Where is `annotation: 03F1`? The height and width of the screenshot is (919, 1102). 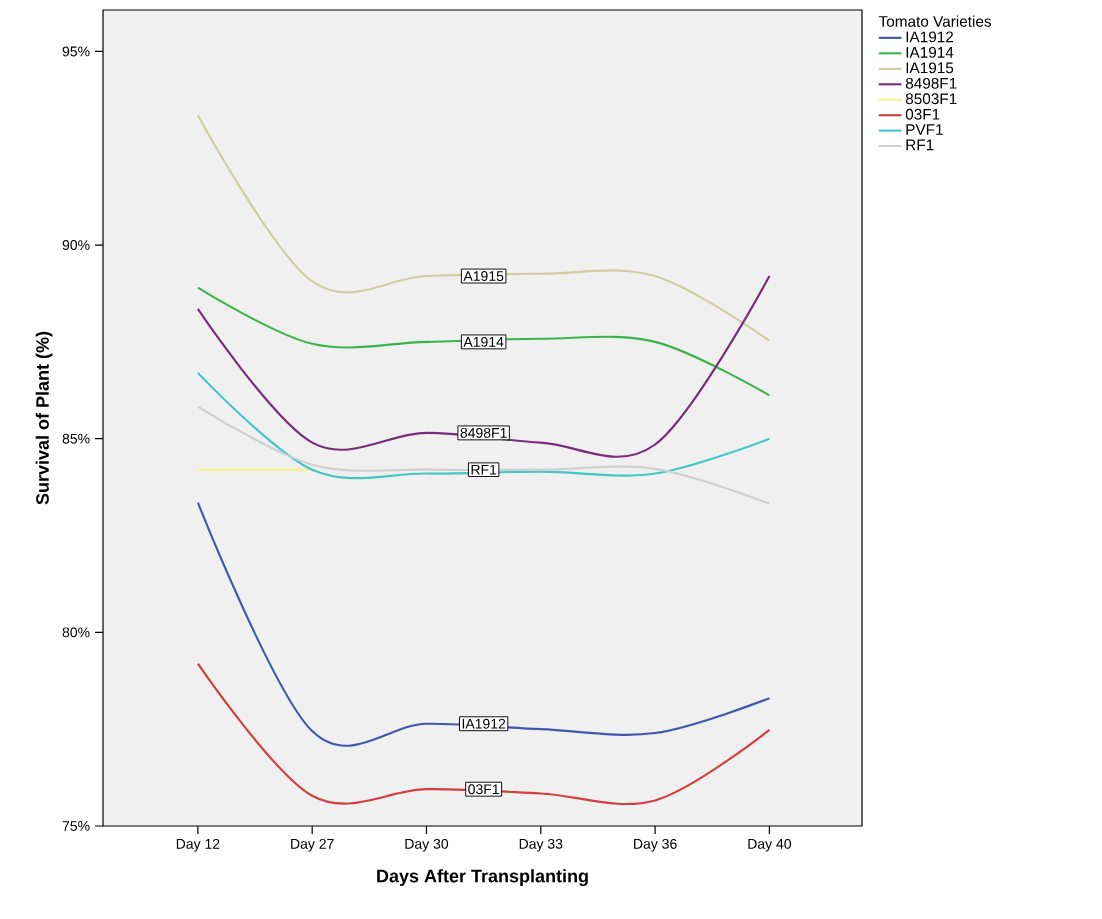 annotation: 03F1 is located at coordinates (483, 789).